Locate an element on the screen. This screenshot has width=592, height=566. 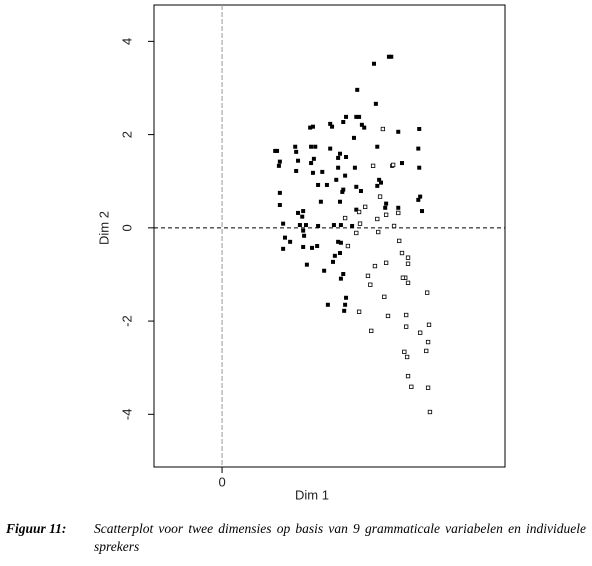
x-tick-label: 0 is located at coordinates (221, 481).